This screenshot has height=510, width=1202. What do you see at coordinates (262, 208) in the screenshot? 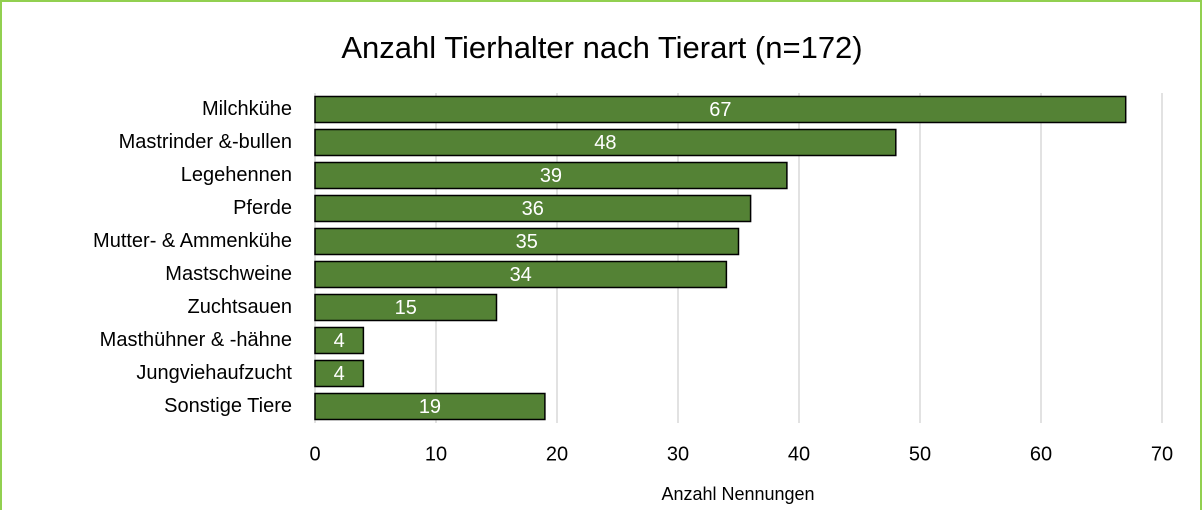
I see `y-tick-label: Pferde` at bounding box center [262, 208].